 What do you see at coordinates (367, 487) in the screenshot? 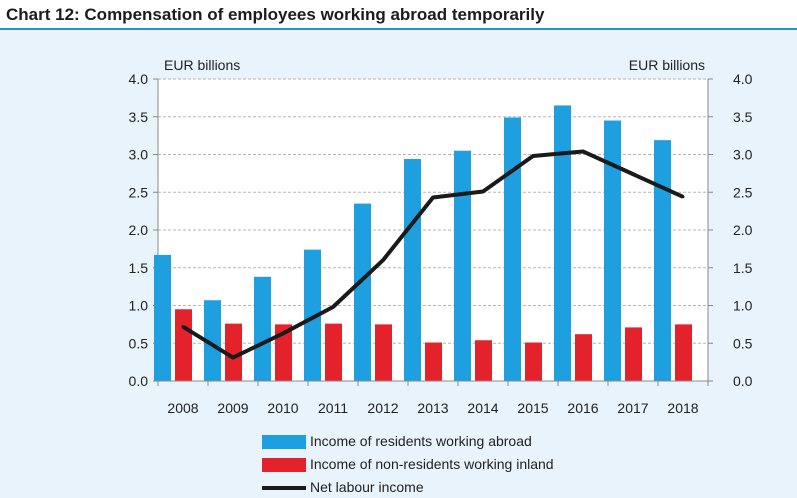
I see `legend-label: Net labour income` at bounding box center [367, 487].